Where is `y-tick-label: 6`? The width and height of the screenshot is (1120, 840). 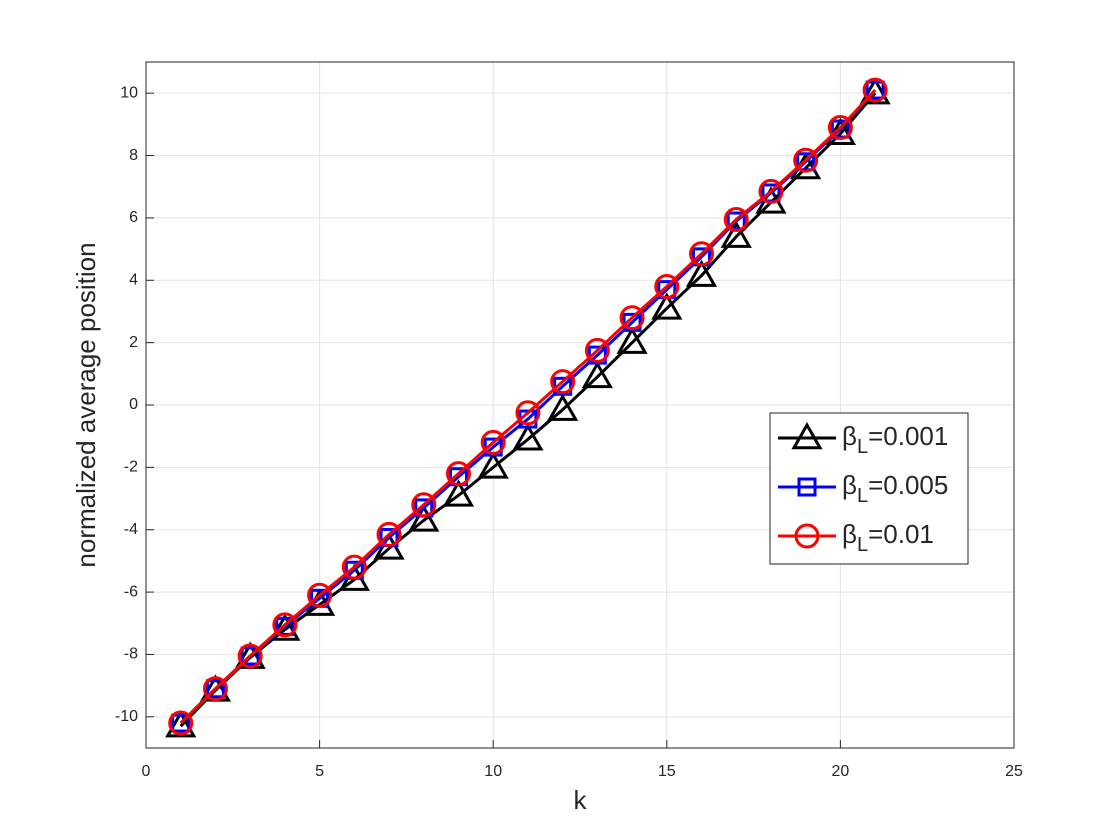
y-tick-label: 6 is located at coordinates (133, 217).